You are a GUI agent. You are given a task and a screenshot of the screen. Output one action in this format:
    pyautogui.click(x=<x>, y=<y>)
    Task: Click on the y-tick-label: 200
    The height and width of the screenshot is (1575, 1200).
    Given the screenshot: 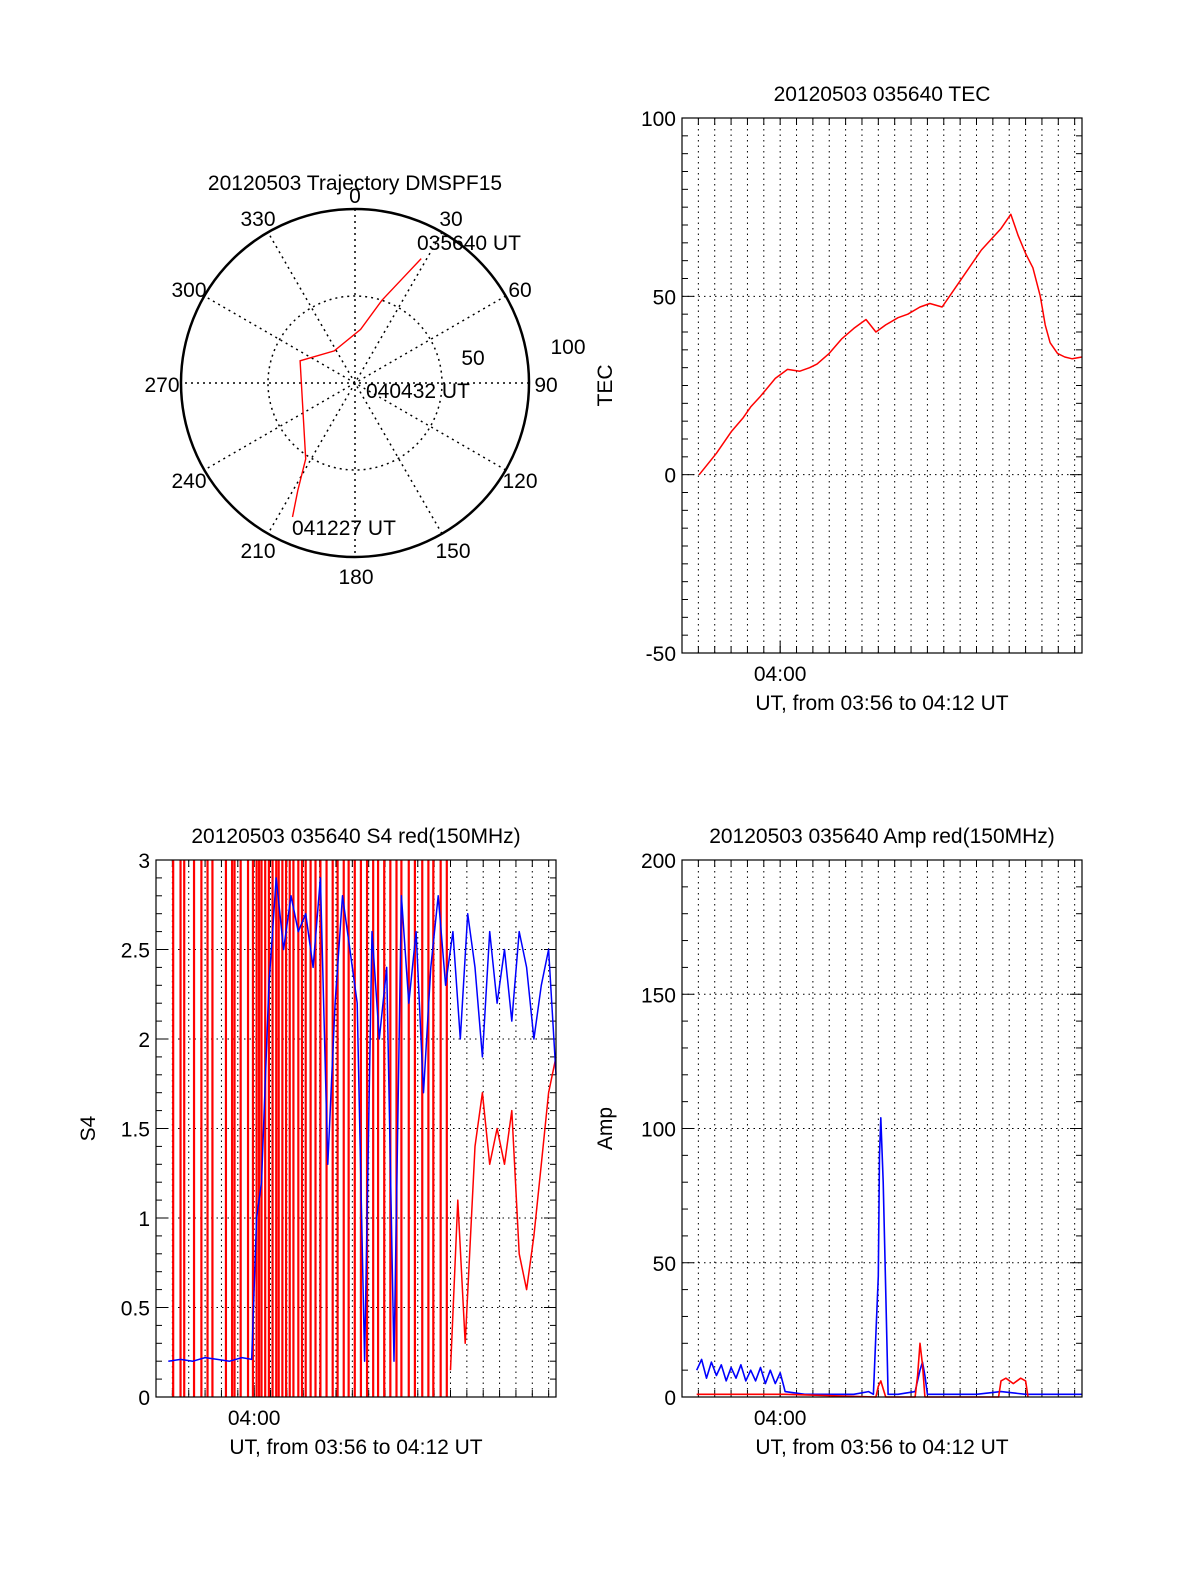 What is the action you would take?
    pyautogui.click(x=658, y=861)
    